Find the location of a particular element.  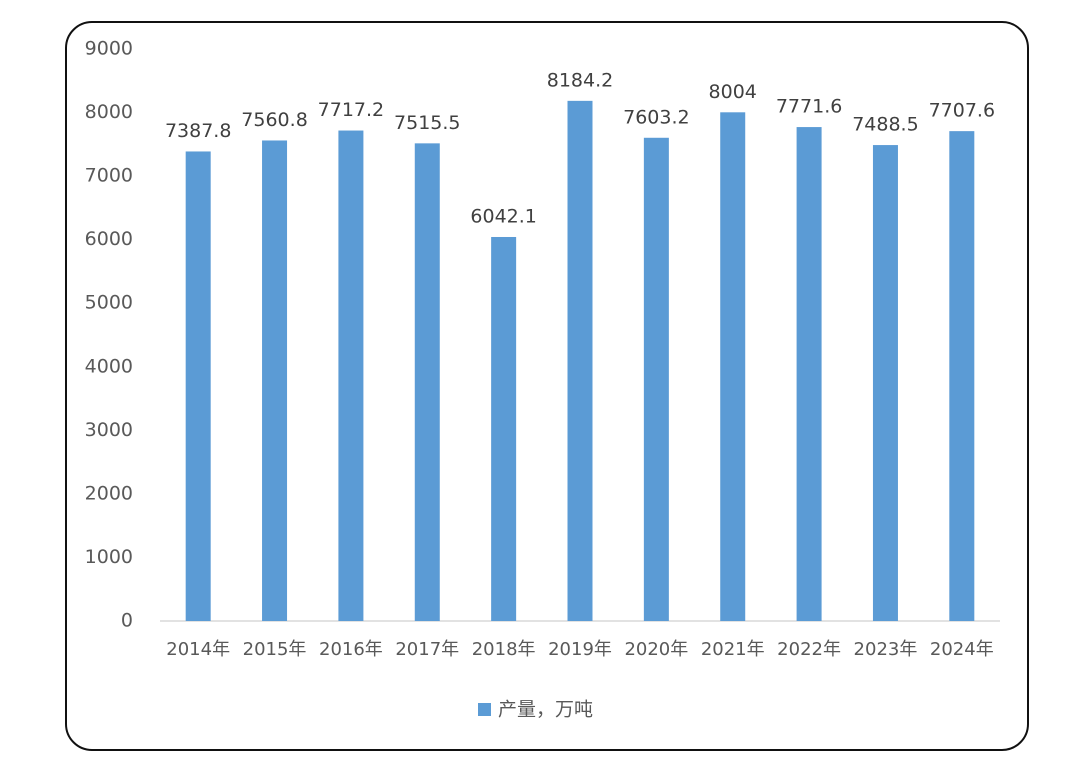

x-tick-label: 2016年 is located at coordinates (351, 649).